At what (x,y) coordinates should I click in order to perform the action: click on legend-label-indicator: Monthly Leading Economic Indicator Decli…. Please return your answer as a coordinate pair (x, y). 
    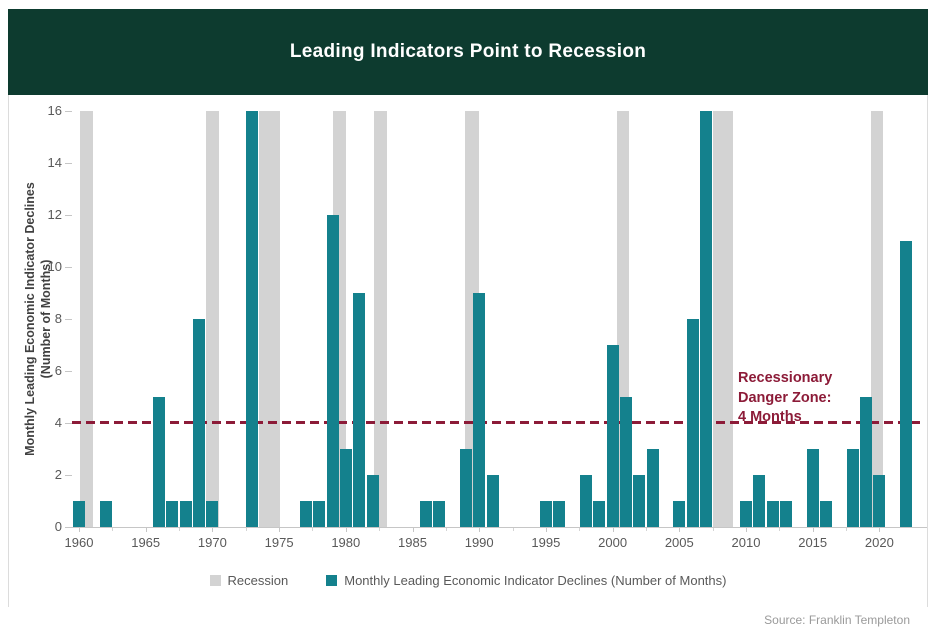
    Looking at the image, I should click on (535, 580).